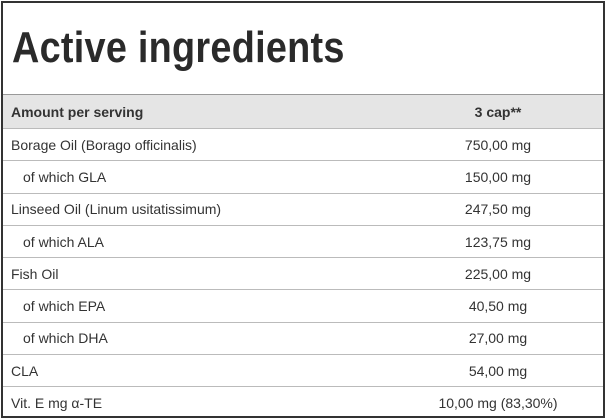 This screenshot has width=606, height=419. Describe the element at coordinates (498, 241) in the screenshot. I see `amount: 123,75 mg` at that location.